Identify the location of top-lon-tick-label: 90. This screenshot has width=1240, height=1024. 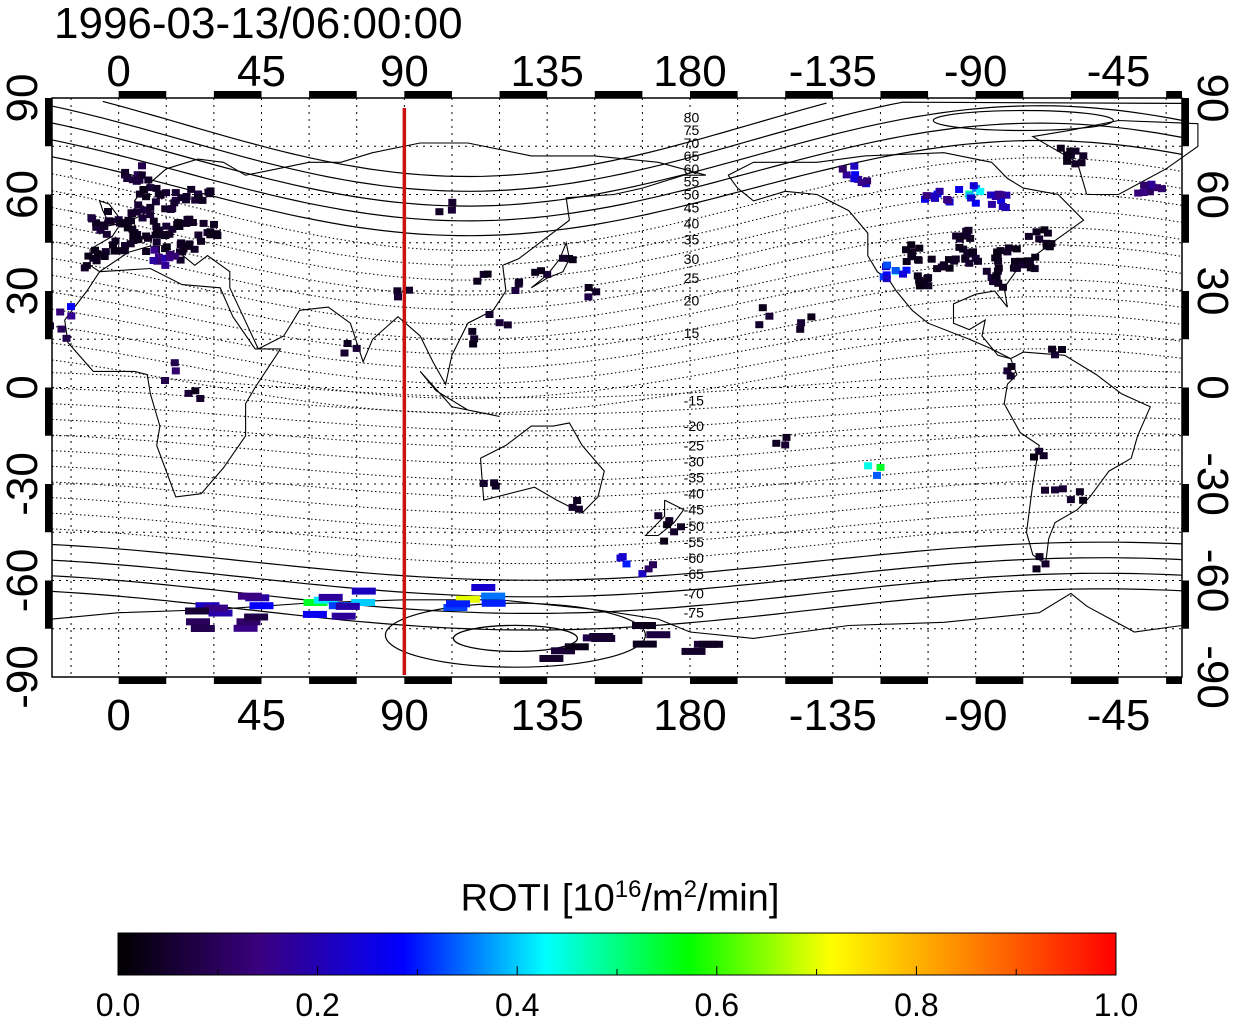
(404, 71).